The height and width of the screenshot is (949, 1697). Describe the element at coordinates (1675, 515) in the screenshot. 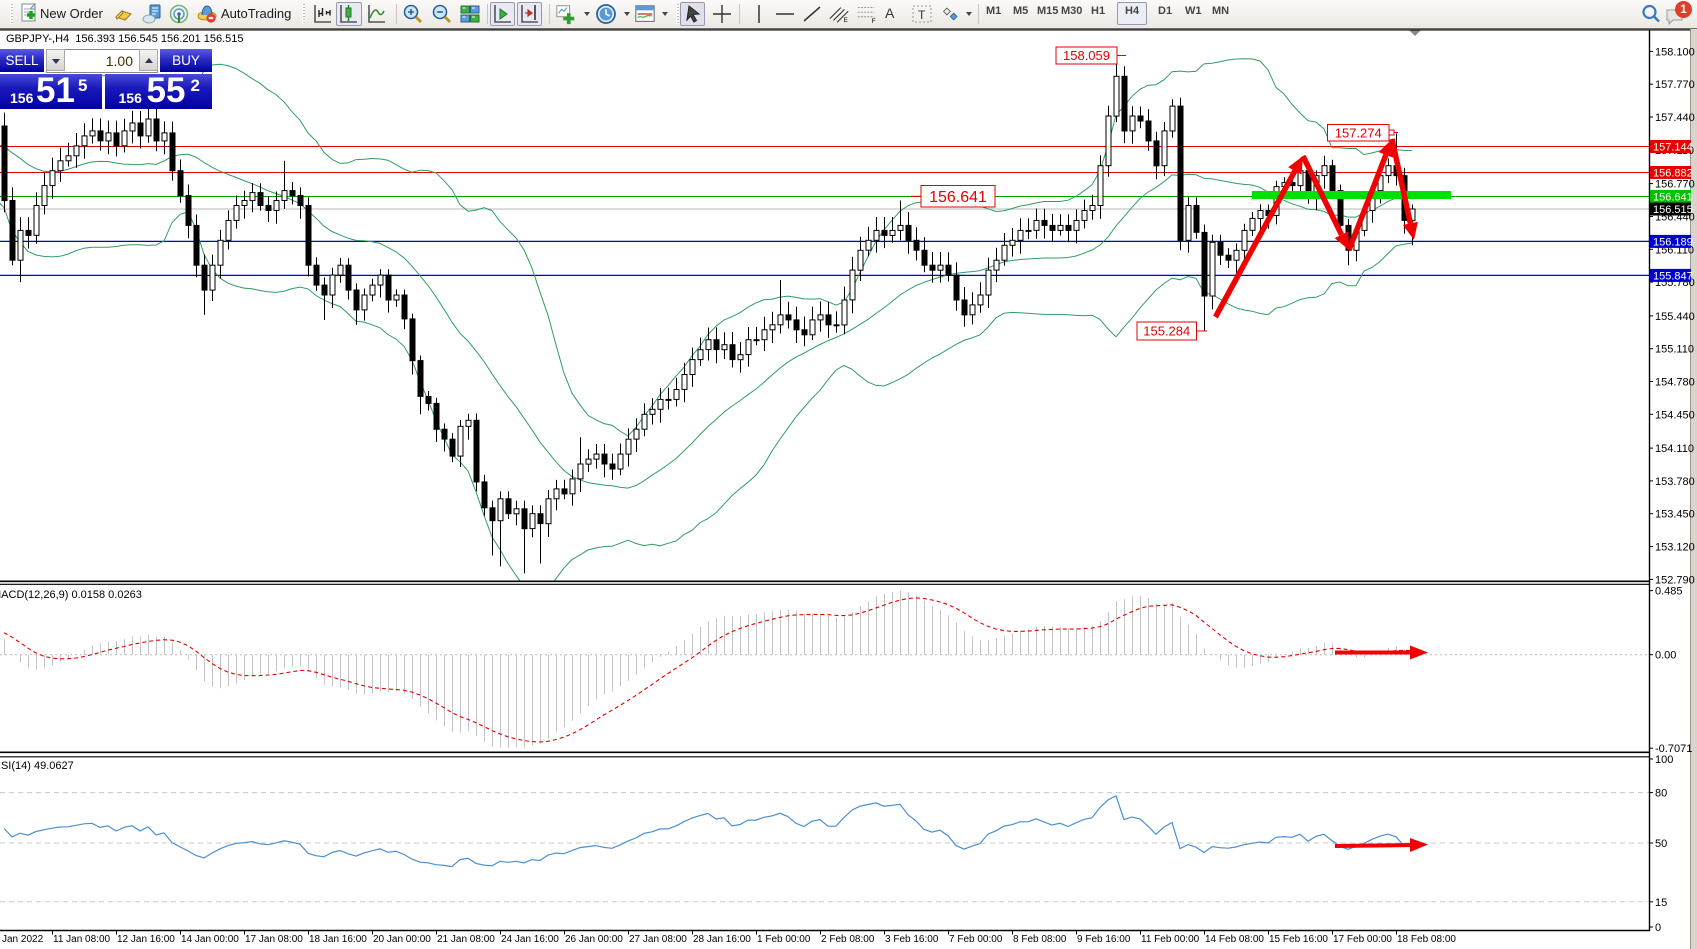

I see `svg-text: 153.450` at that location.